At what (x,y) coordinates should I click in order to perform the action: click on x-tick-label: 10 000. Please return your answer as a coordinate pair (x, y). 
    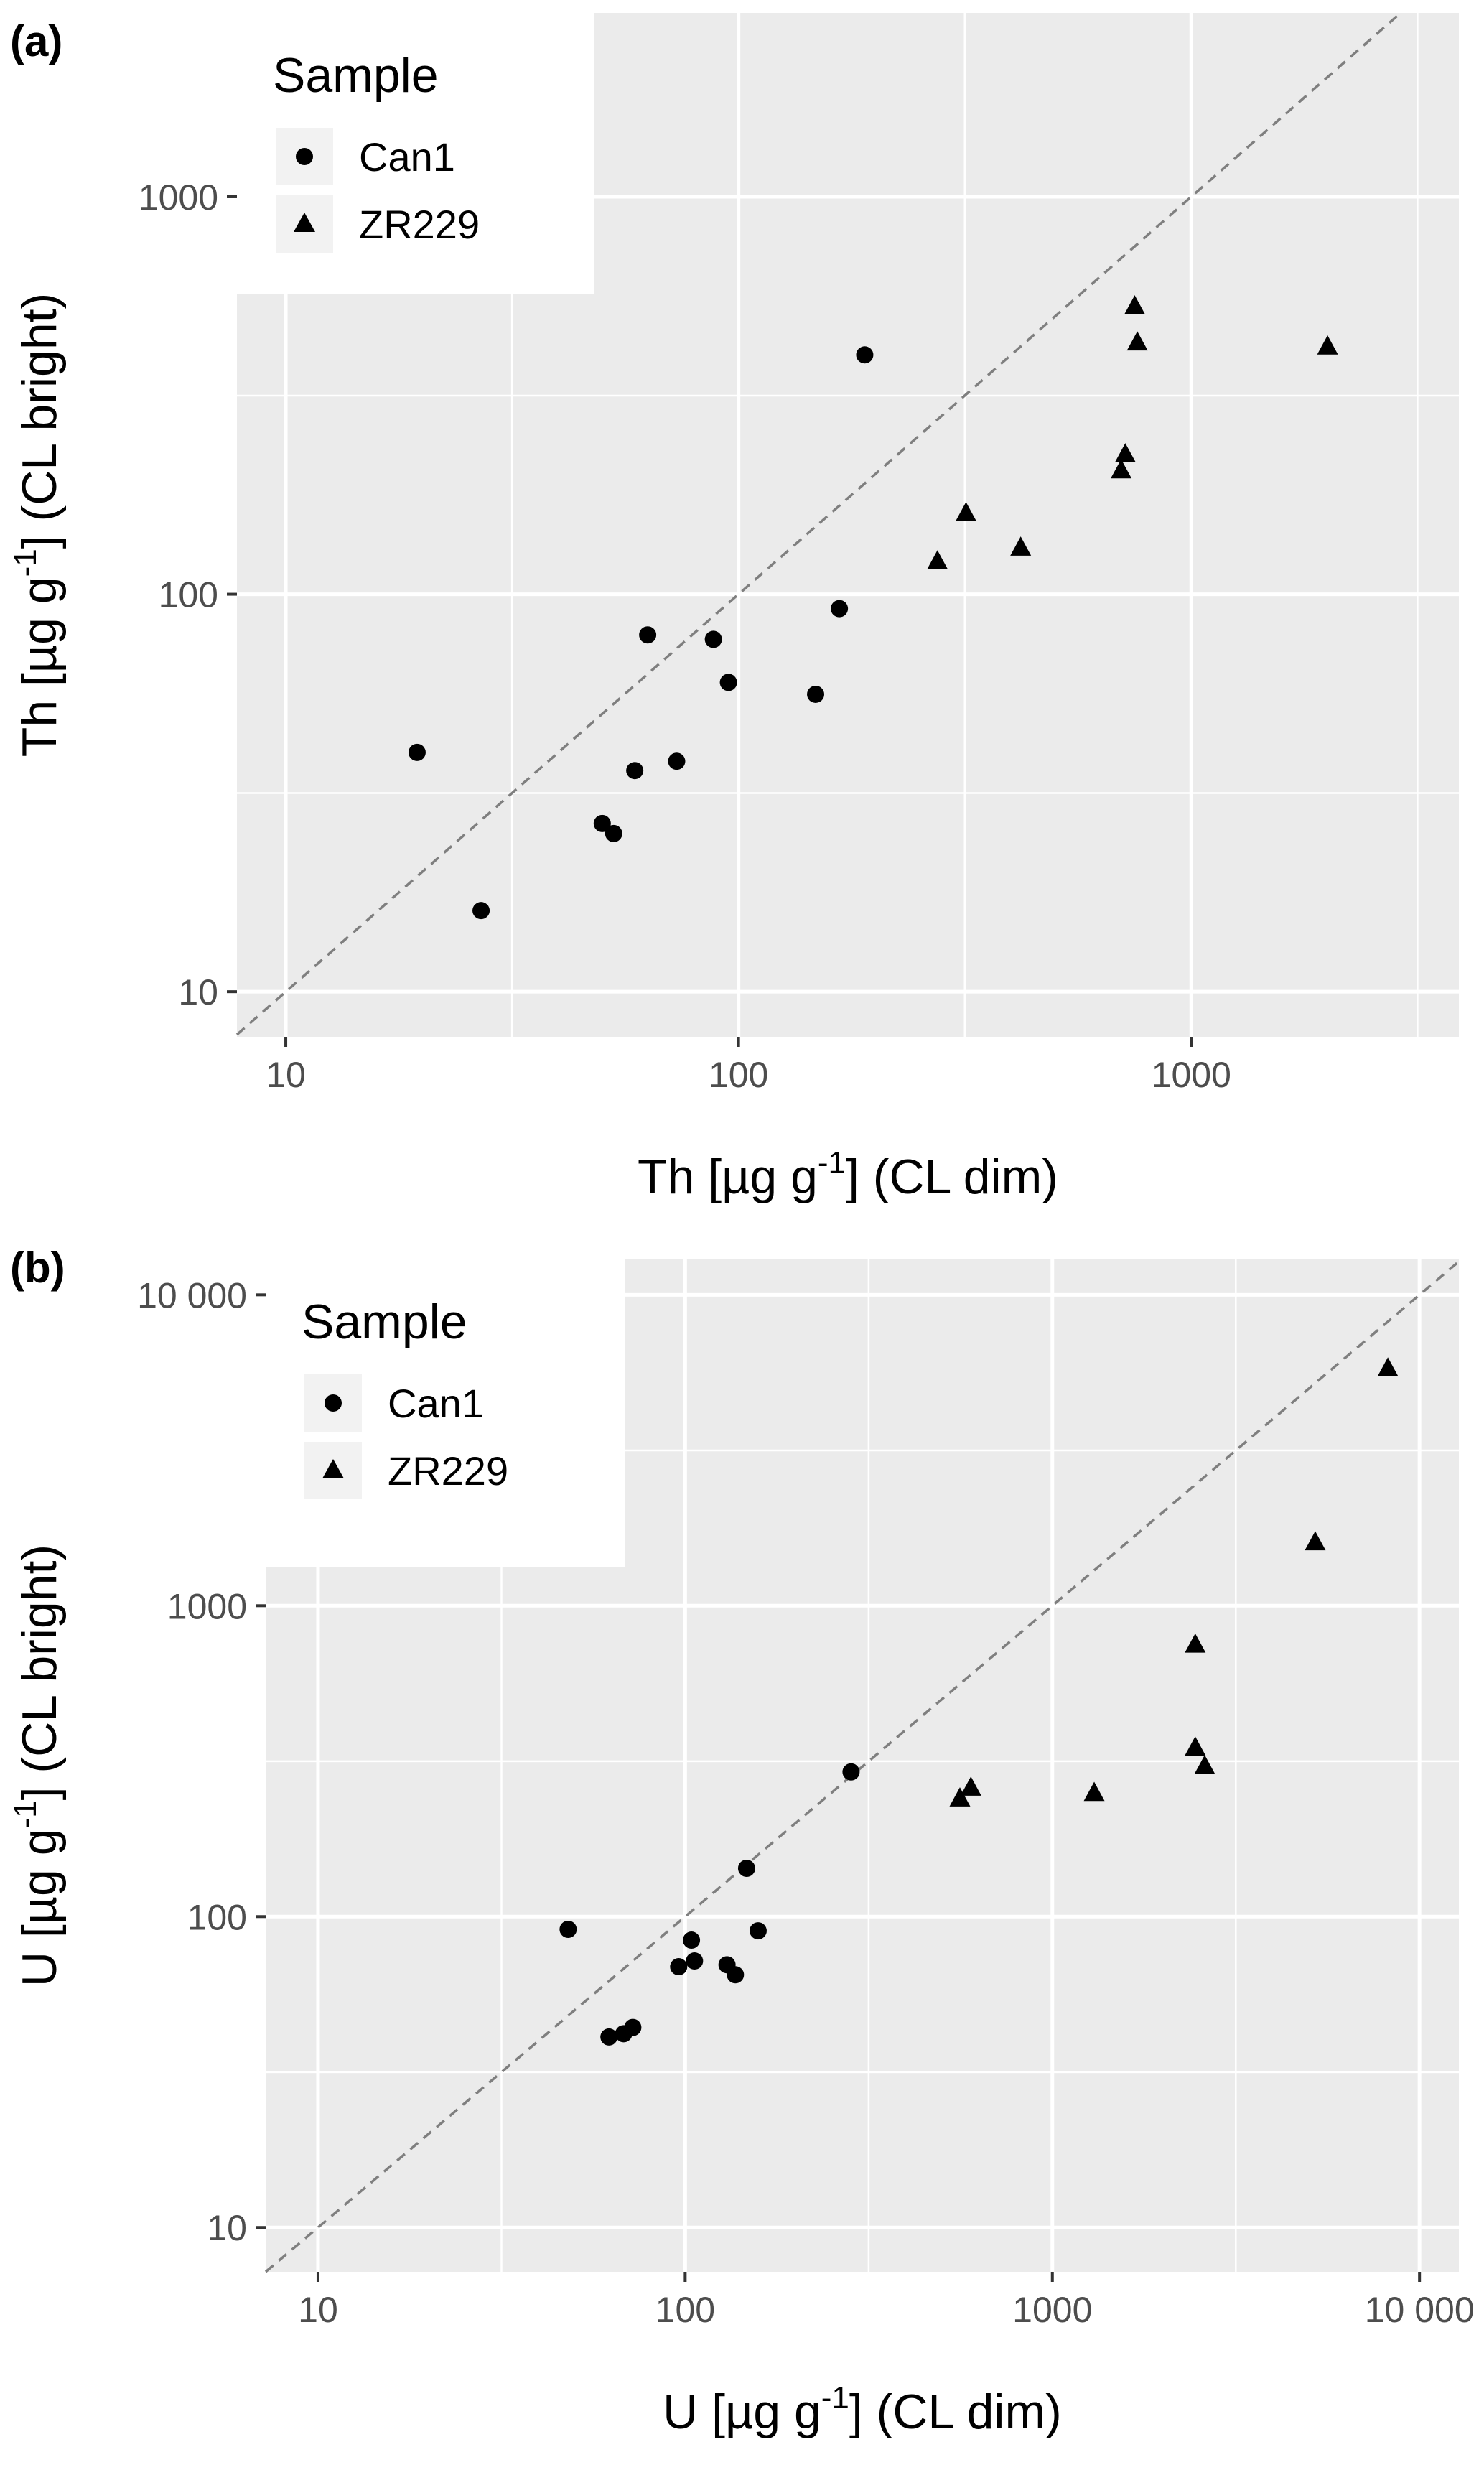
    Looking at the image, I should click on (1420, 2310).